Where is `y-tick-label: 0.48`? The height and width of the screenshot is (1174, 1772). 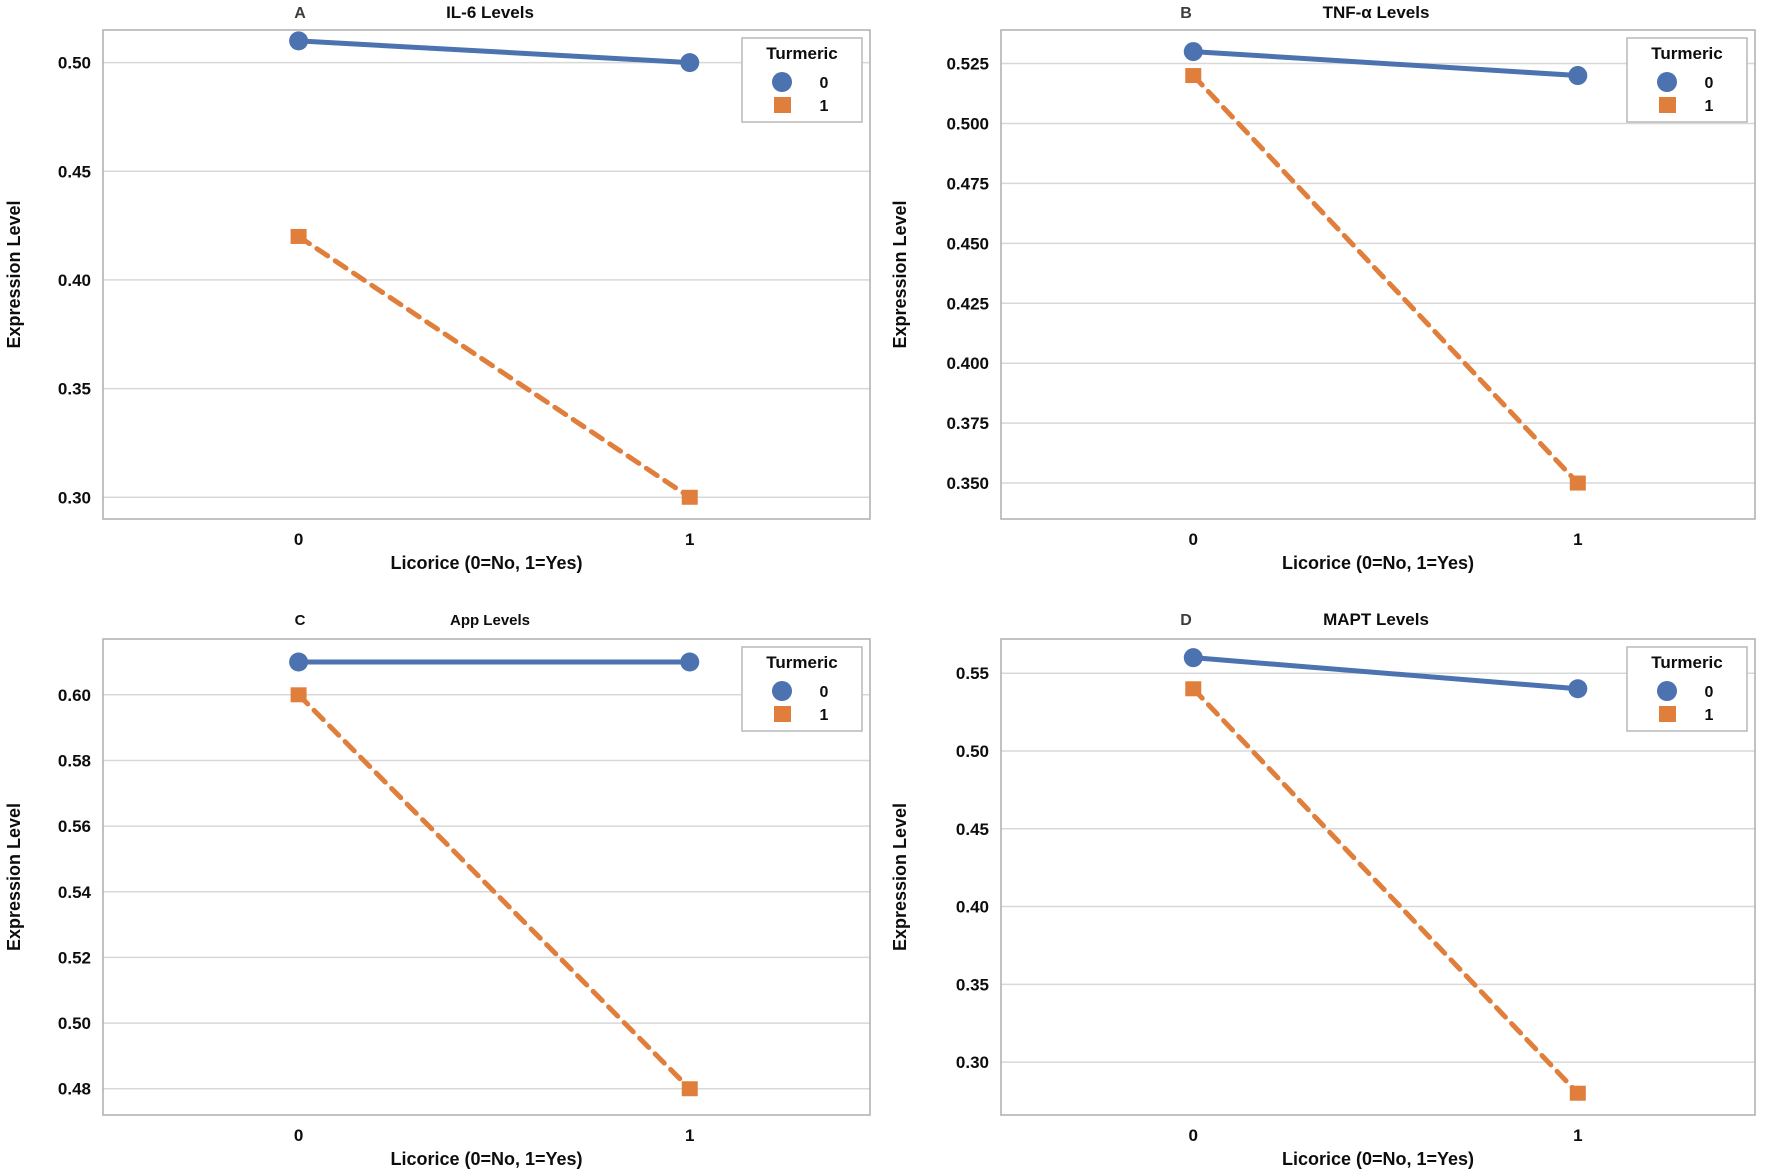
y-tick-label: 0.48 is located at coordinates (74, 1089).